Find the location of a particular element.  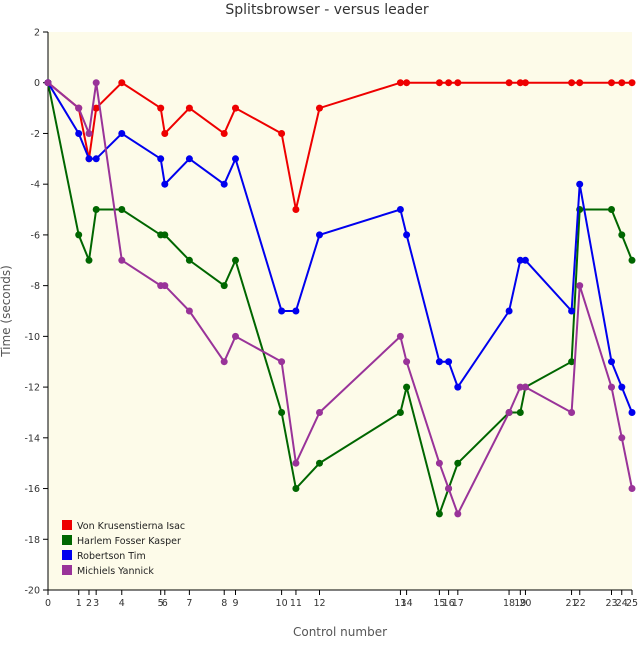

legend-label: Von Krusenstierna Isac is located at coordinates (131, 526).